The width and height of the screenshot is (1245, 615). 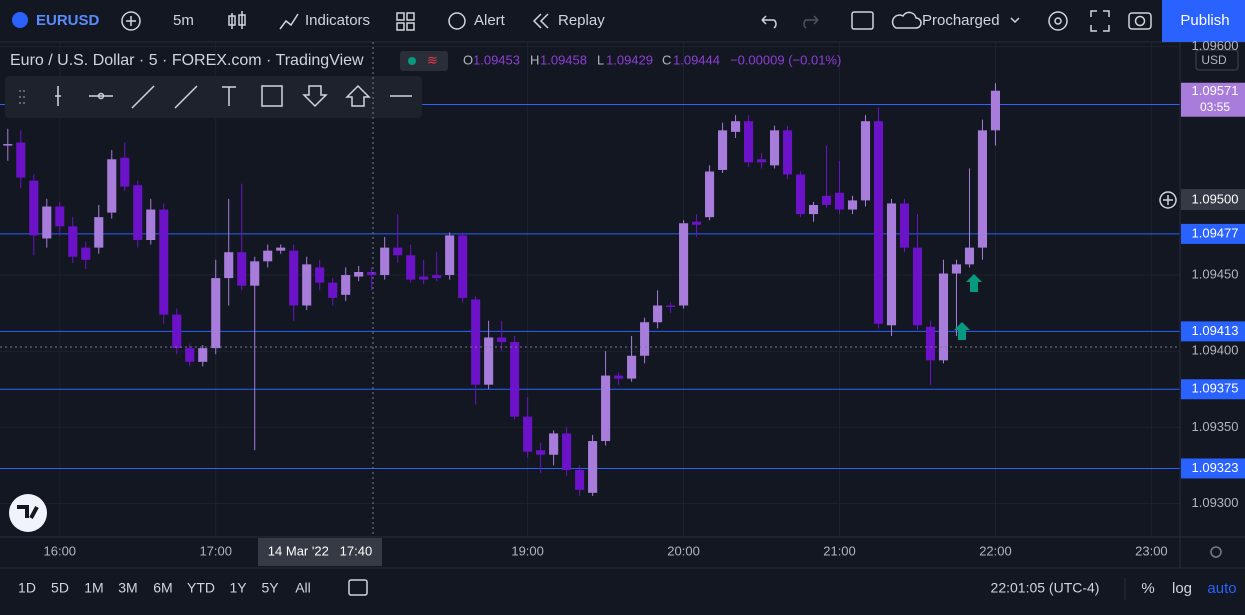 What do you see at coordinates (961, 20) in the screenshot?
I see `layout-name: Procharged` at bounding box center [961, 20].